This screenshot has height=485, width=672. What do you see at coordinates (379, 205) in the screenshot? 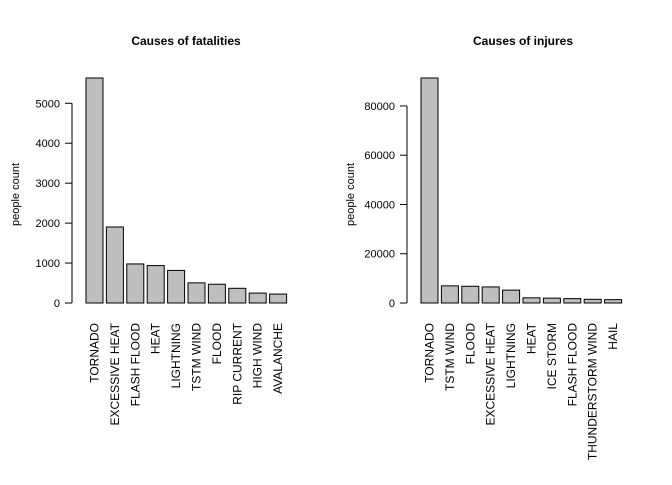
I see `y-tick-label: 40000` at bounding box center [379, 205].